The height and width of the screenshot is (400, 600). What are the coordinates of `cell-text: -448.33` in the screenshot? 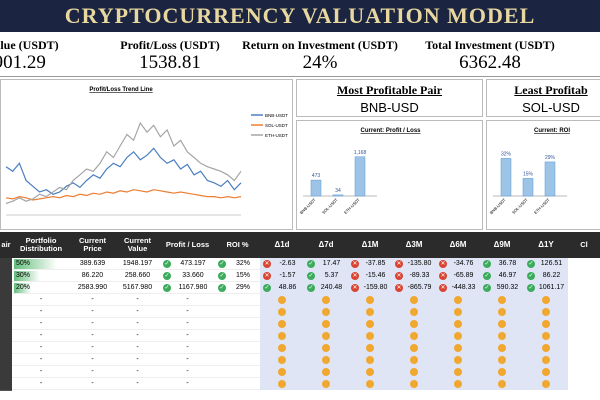 It's located at (463, 287).